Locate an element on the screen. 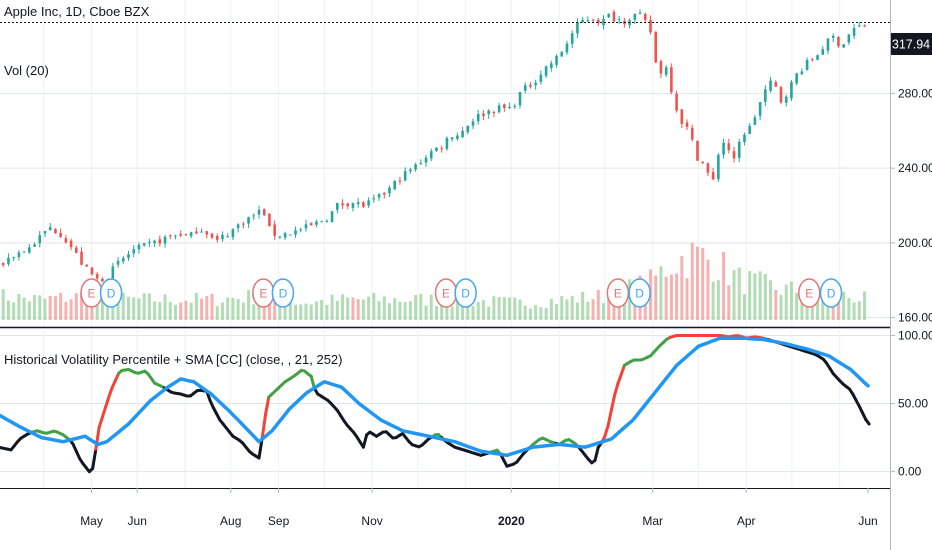 Image resolution: width=932 pixels, height=550 pixels. dividend-marker-label: D is located at coordinates (111, 294).